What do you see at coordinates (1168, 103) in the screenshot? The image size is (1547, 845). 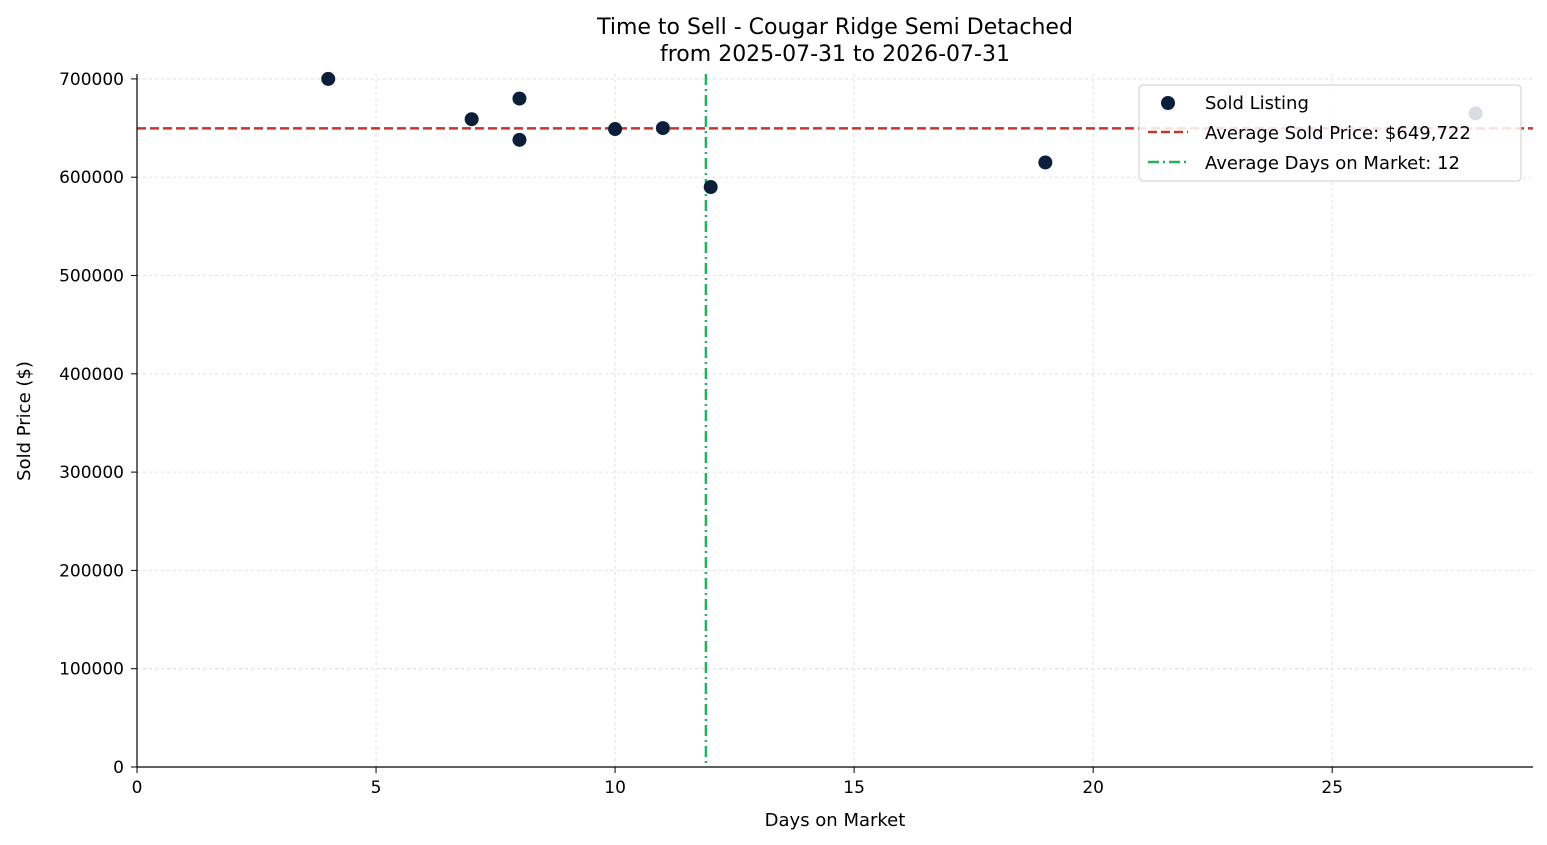 I see `legend-marker-sold-listing` at bounding box center [1168, 103].